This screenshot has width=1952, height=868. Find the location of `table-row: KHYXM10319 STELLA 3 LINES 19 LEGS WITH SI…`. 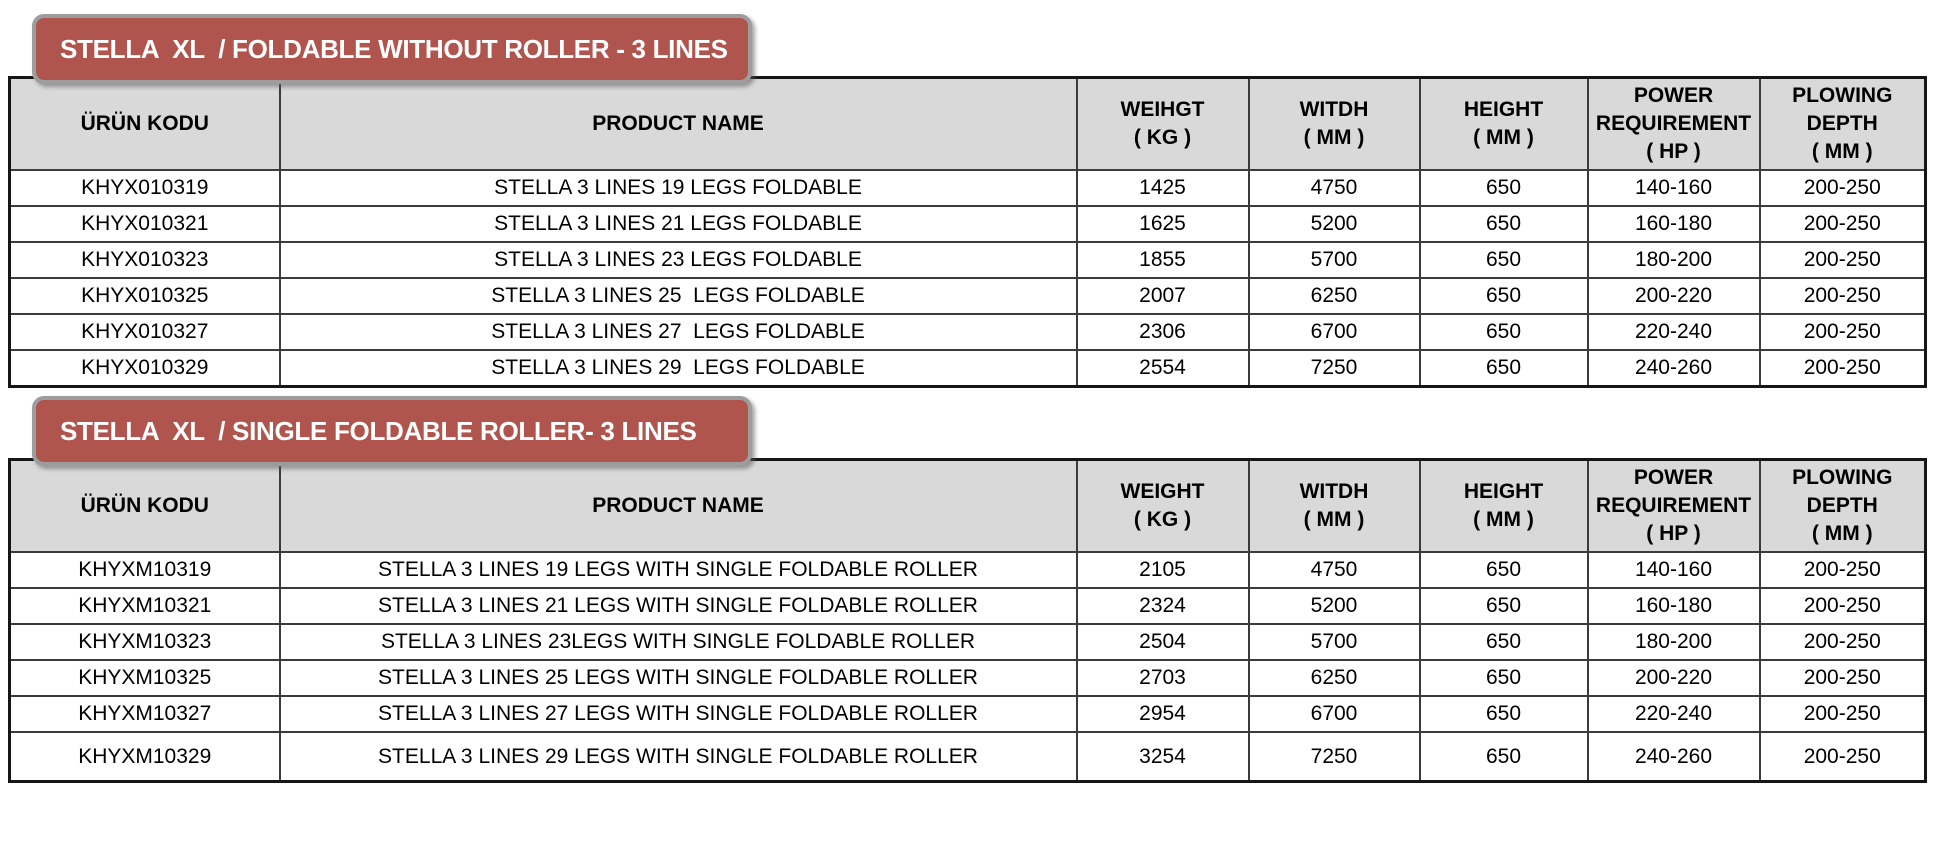

table-row: KHYXM10319 STELLA 3 LINES 19 LEGS WITH SI… is located at coordinates (967, 570).